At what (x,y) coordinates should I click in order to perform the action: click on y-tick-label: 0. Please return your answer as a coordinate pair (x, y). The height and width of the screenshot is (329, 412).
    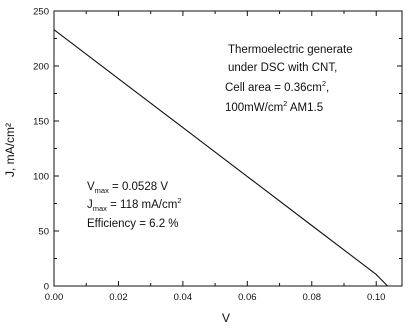
    Looking at the image, I should click on (46, 287).